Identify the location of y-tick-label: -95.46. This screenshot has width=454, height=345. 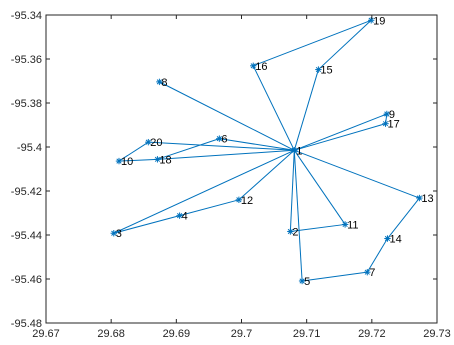
(26, 280).